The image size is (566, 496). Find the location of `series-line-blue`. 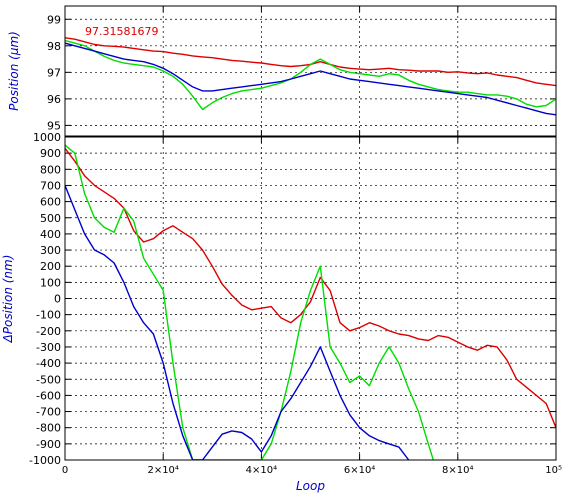

series-line-blue is located at coordinates (310, 79).